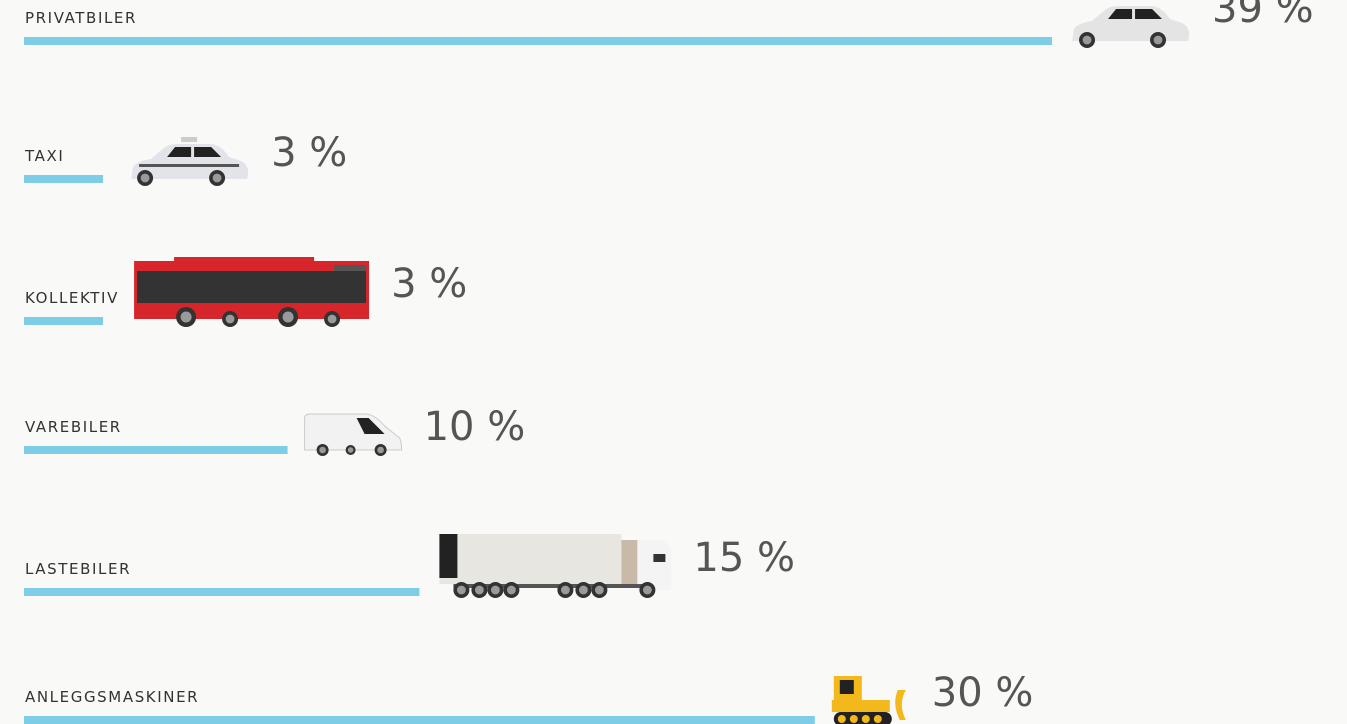 This screenshot has width=1347, height=724. Describe the element at coordinates (629, 563) in the screenshot. I see `cab-back` at that location.